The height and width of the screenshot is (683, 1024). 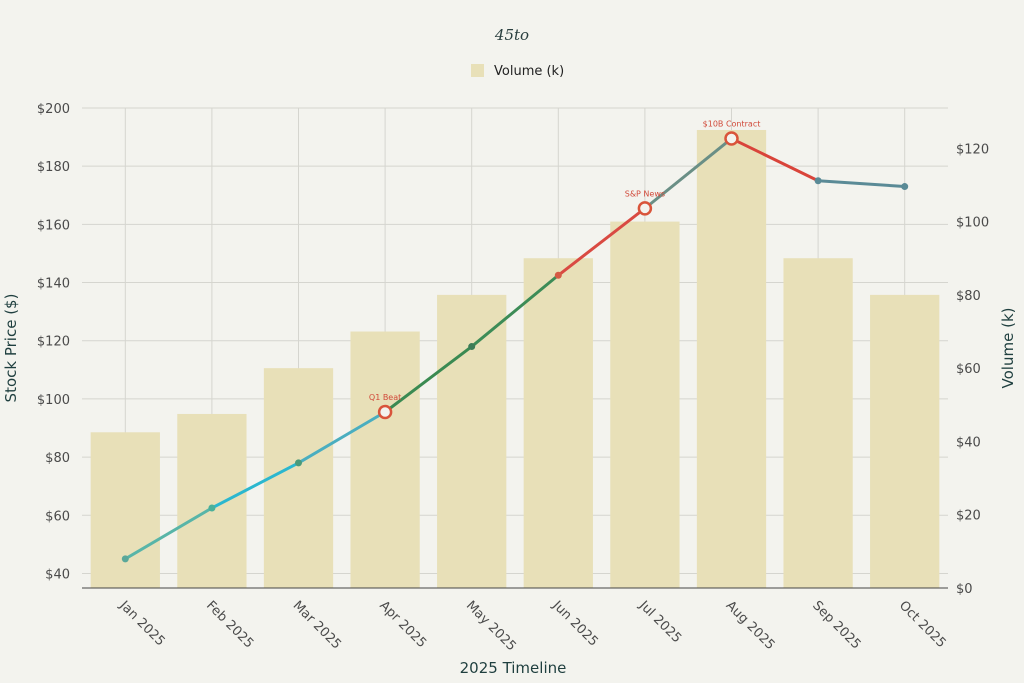 What do you see at coordinates (836, 625) in the screenshot?
I see `x-tick-label: Sep 2025` at bounding box center [836, 625].